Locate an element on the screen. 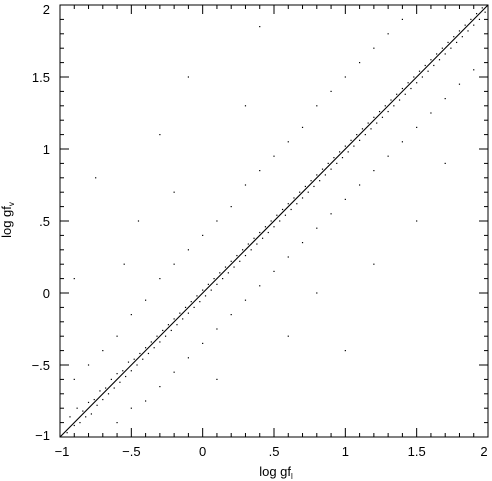 This screenshot has width=492, height=481. y-tick-label: 0 is located at coordinates (46, 293).